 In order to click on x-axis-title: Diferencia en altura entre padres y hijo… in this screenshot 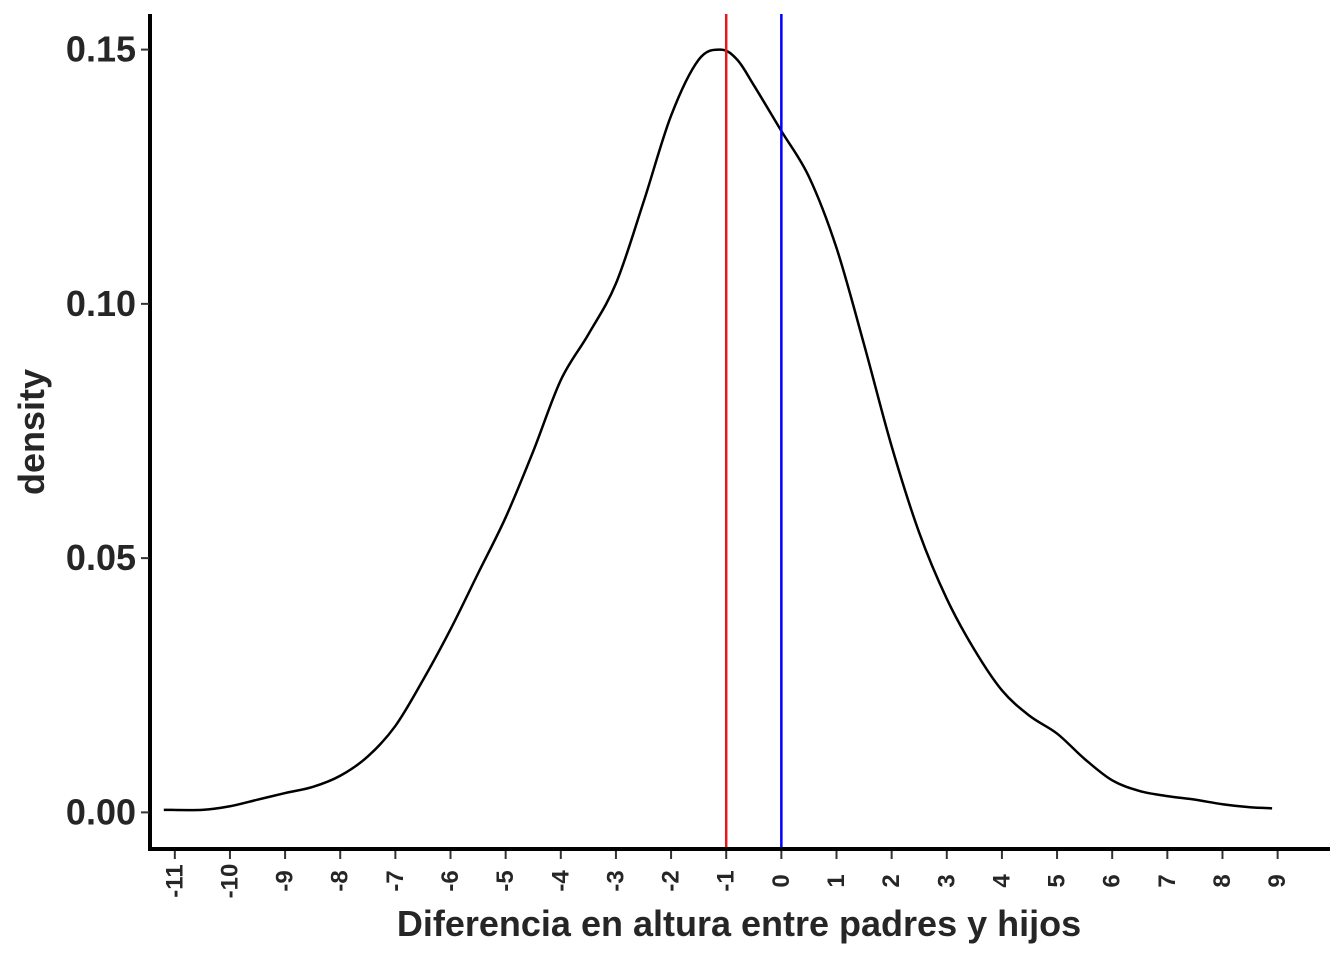, I will do `click(739, 923)`.